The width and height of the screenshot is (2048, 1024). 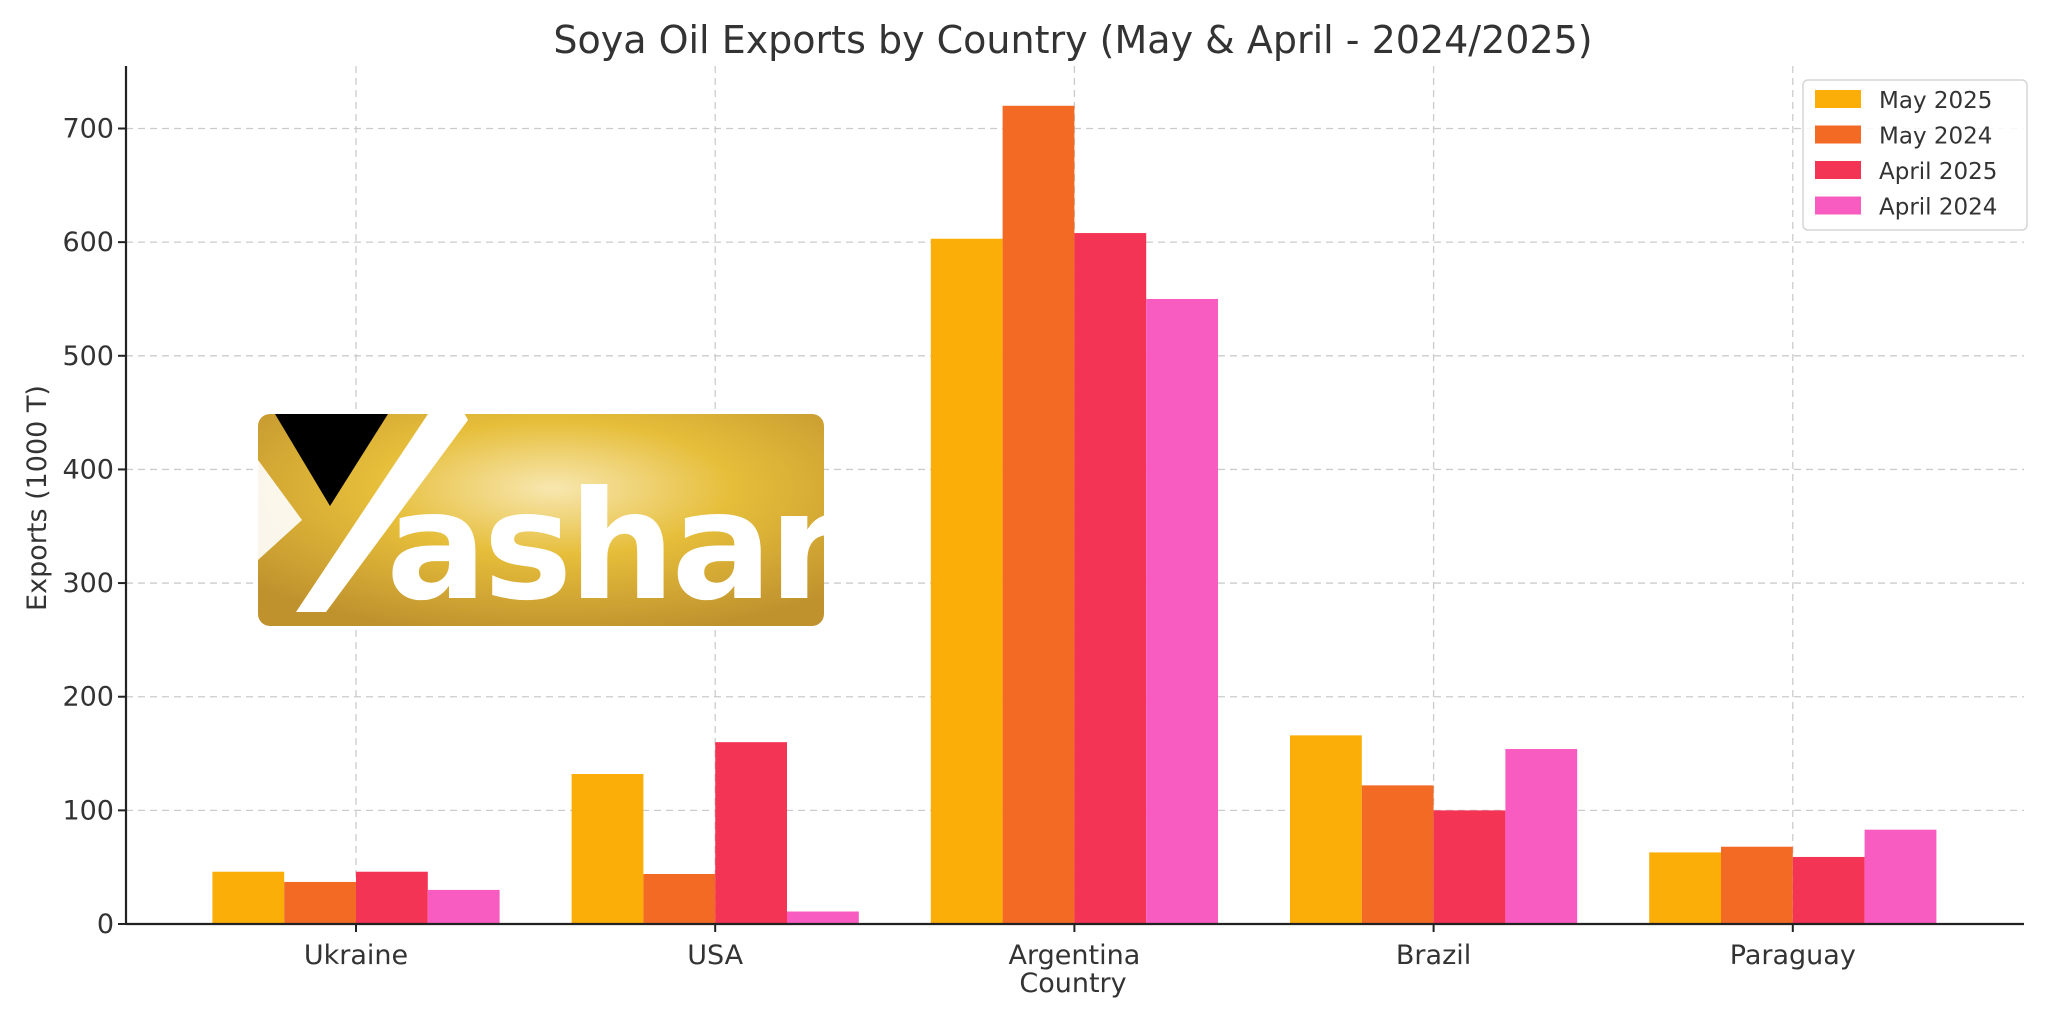 I want to click on legend-entry-label: May 2025, so click(x=1935, y=101).